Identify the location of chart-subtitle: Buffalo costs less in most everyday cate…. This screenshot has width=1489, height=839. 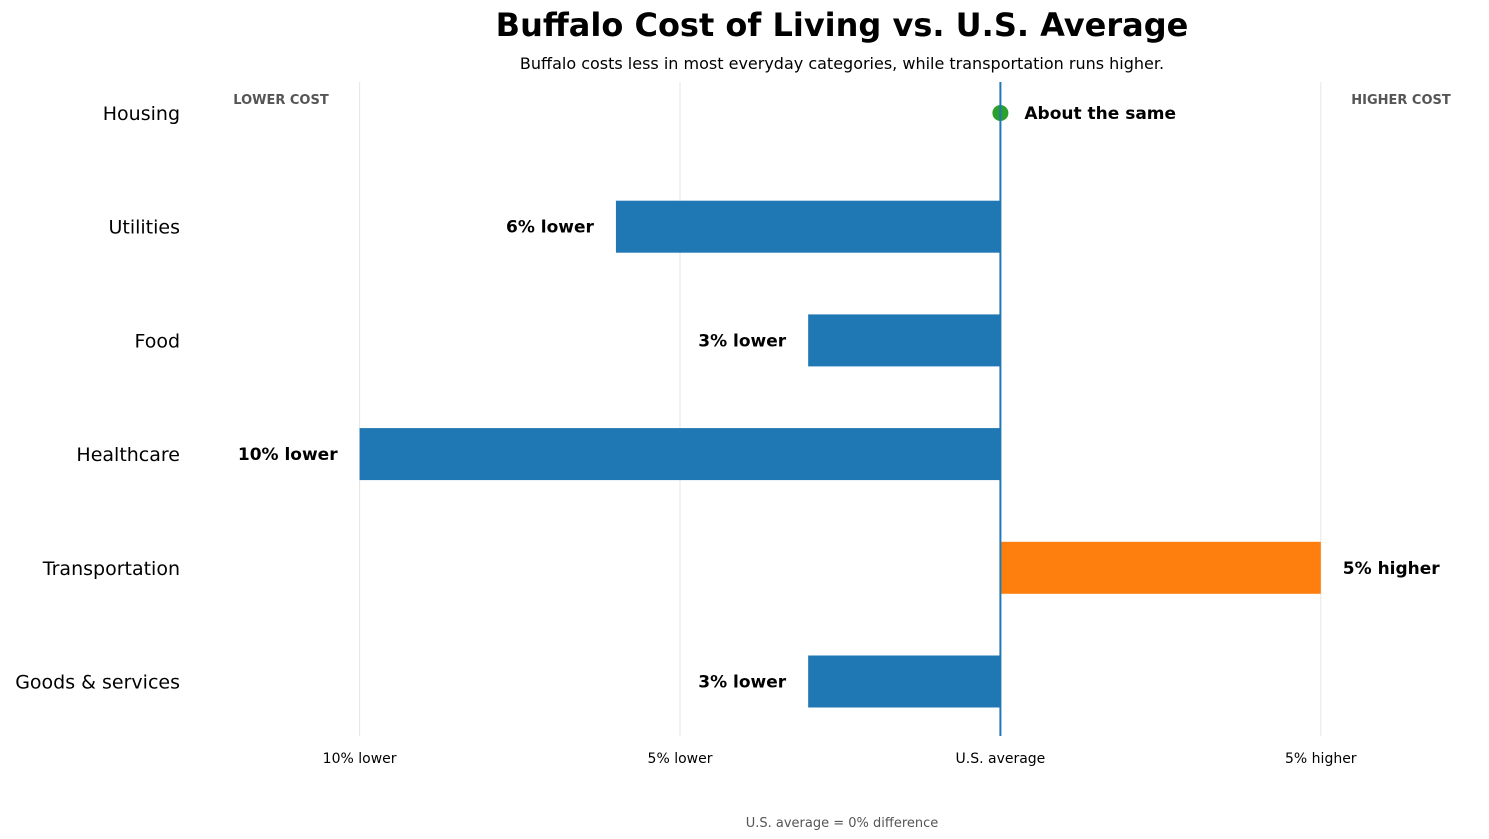
(842, 63).